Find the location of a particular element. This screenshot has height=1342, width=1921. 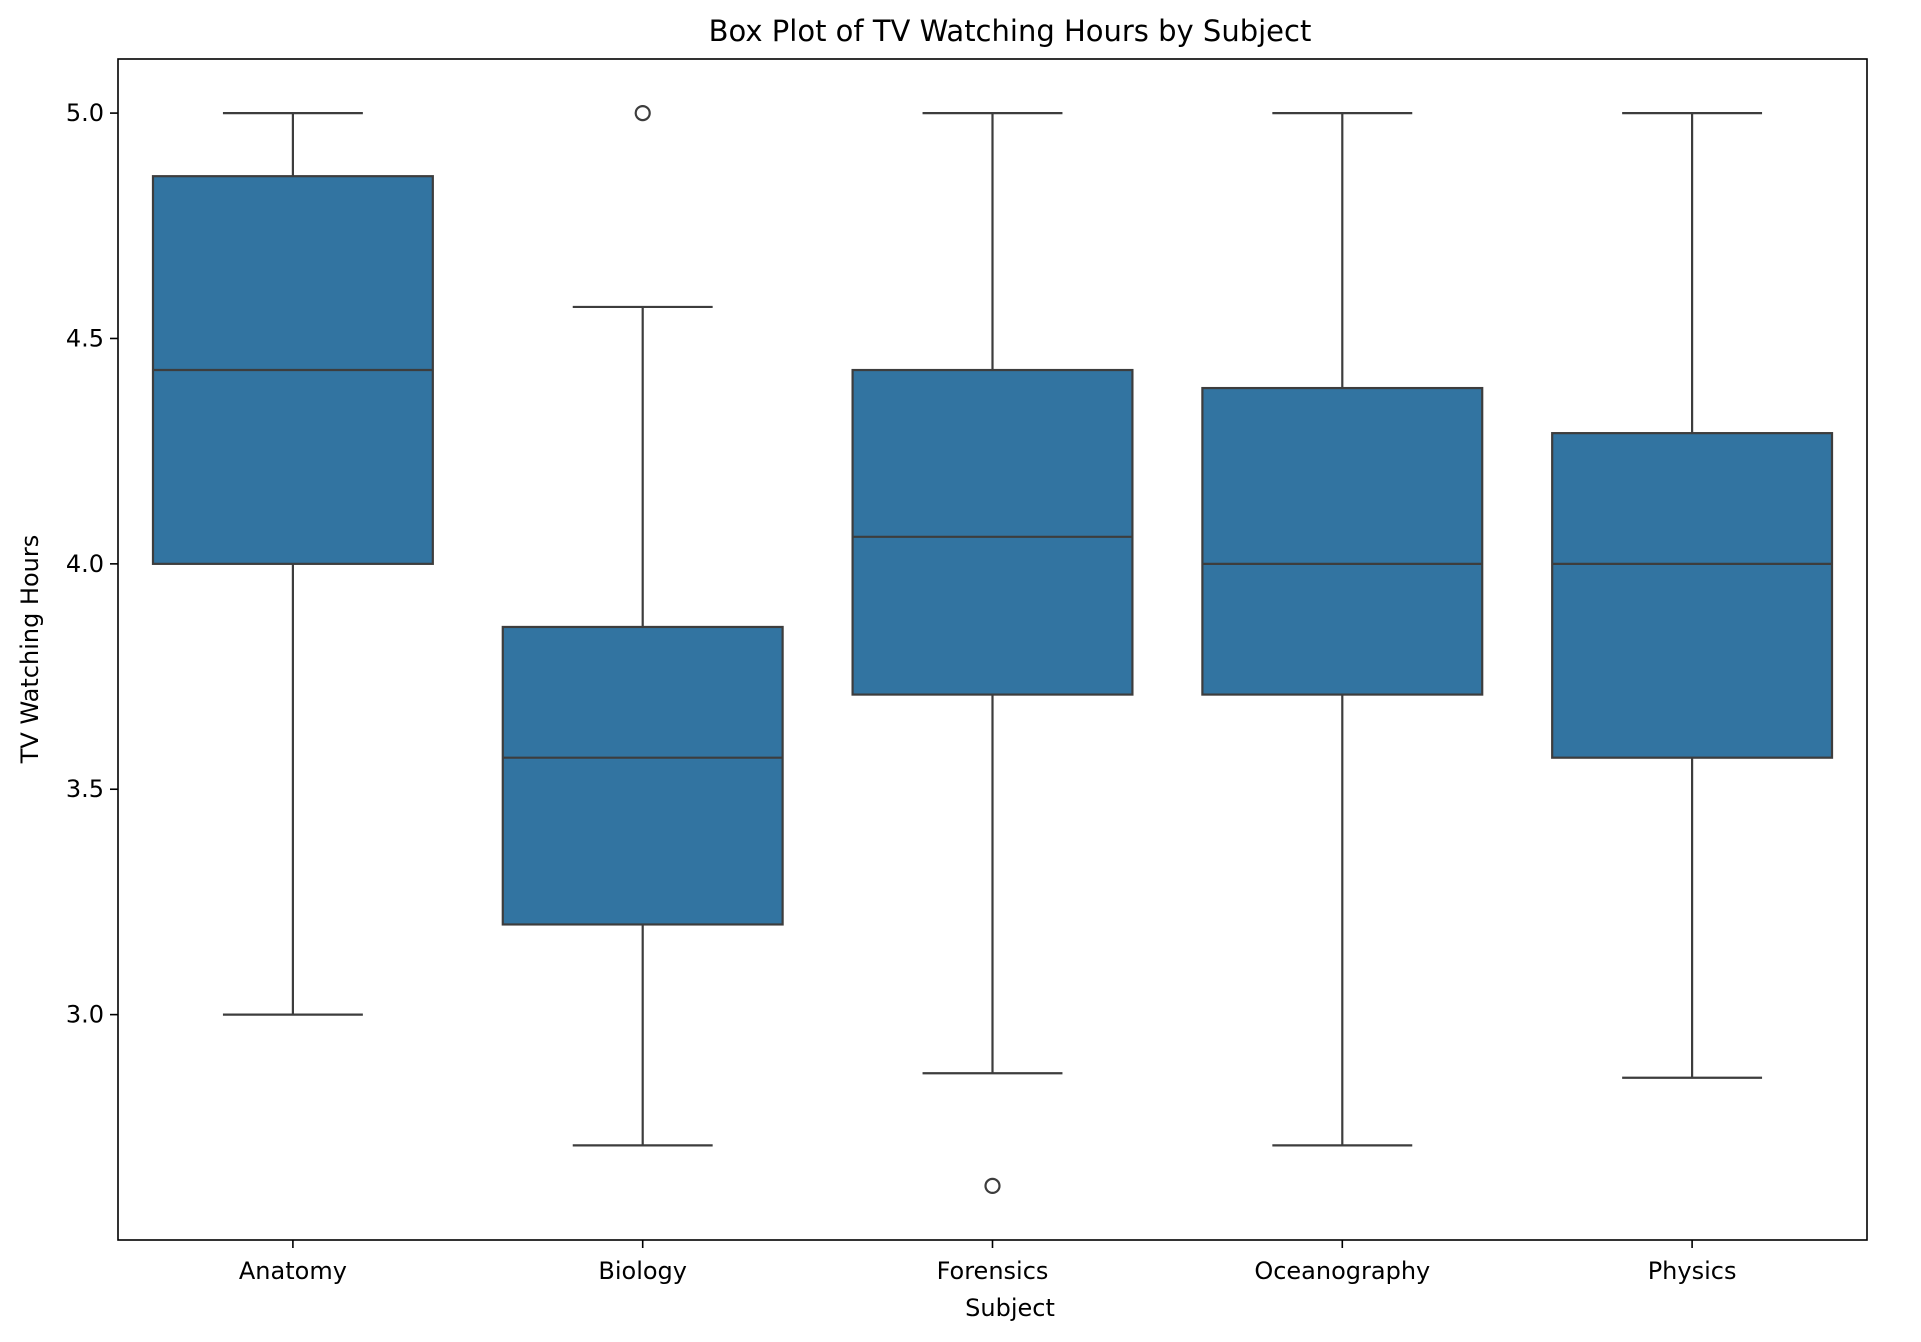

y-tick-label: 4.0 is located at coordinates (85, 564).